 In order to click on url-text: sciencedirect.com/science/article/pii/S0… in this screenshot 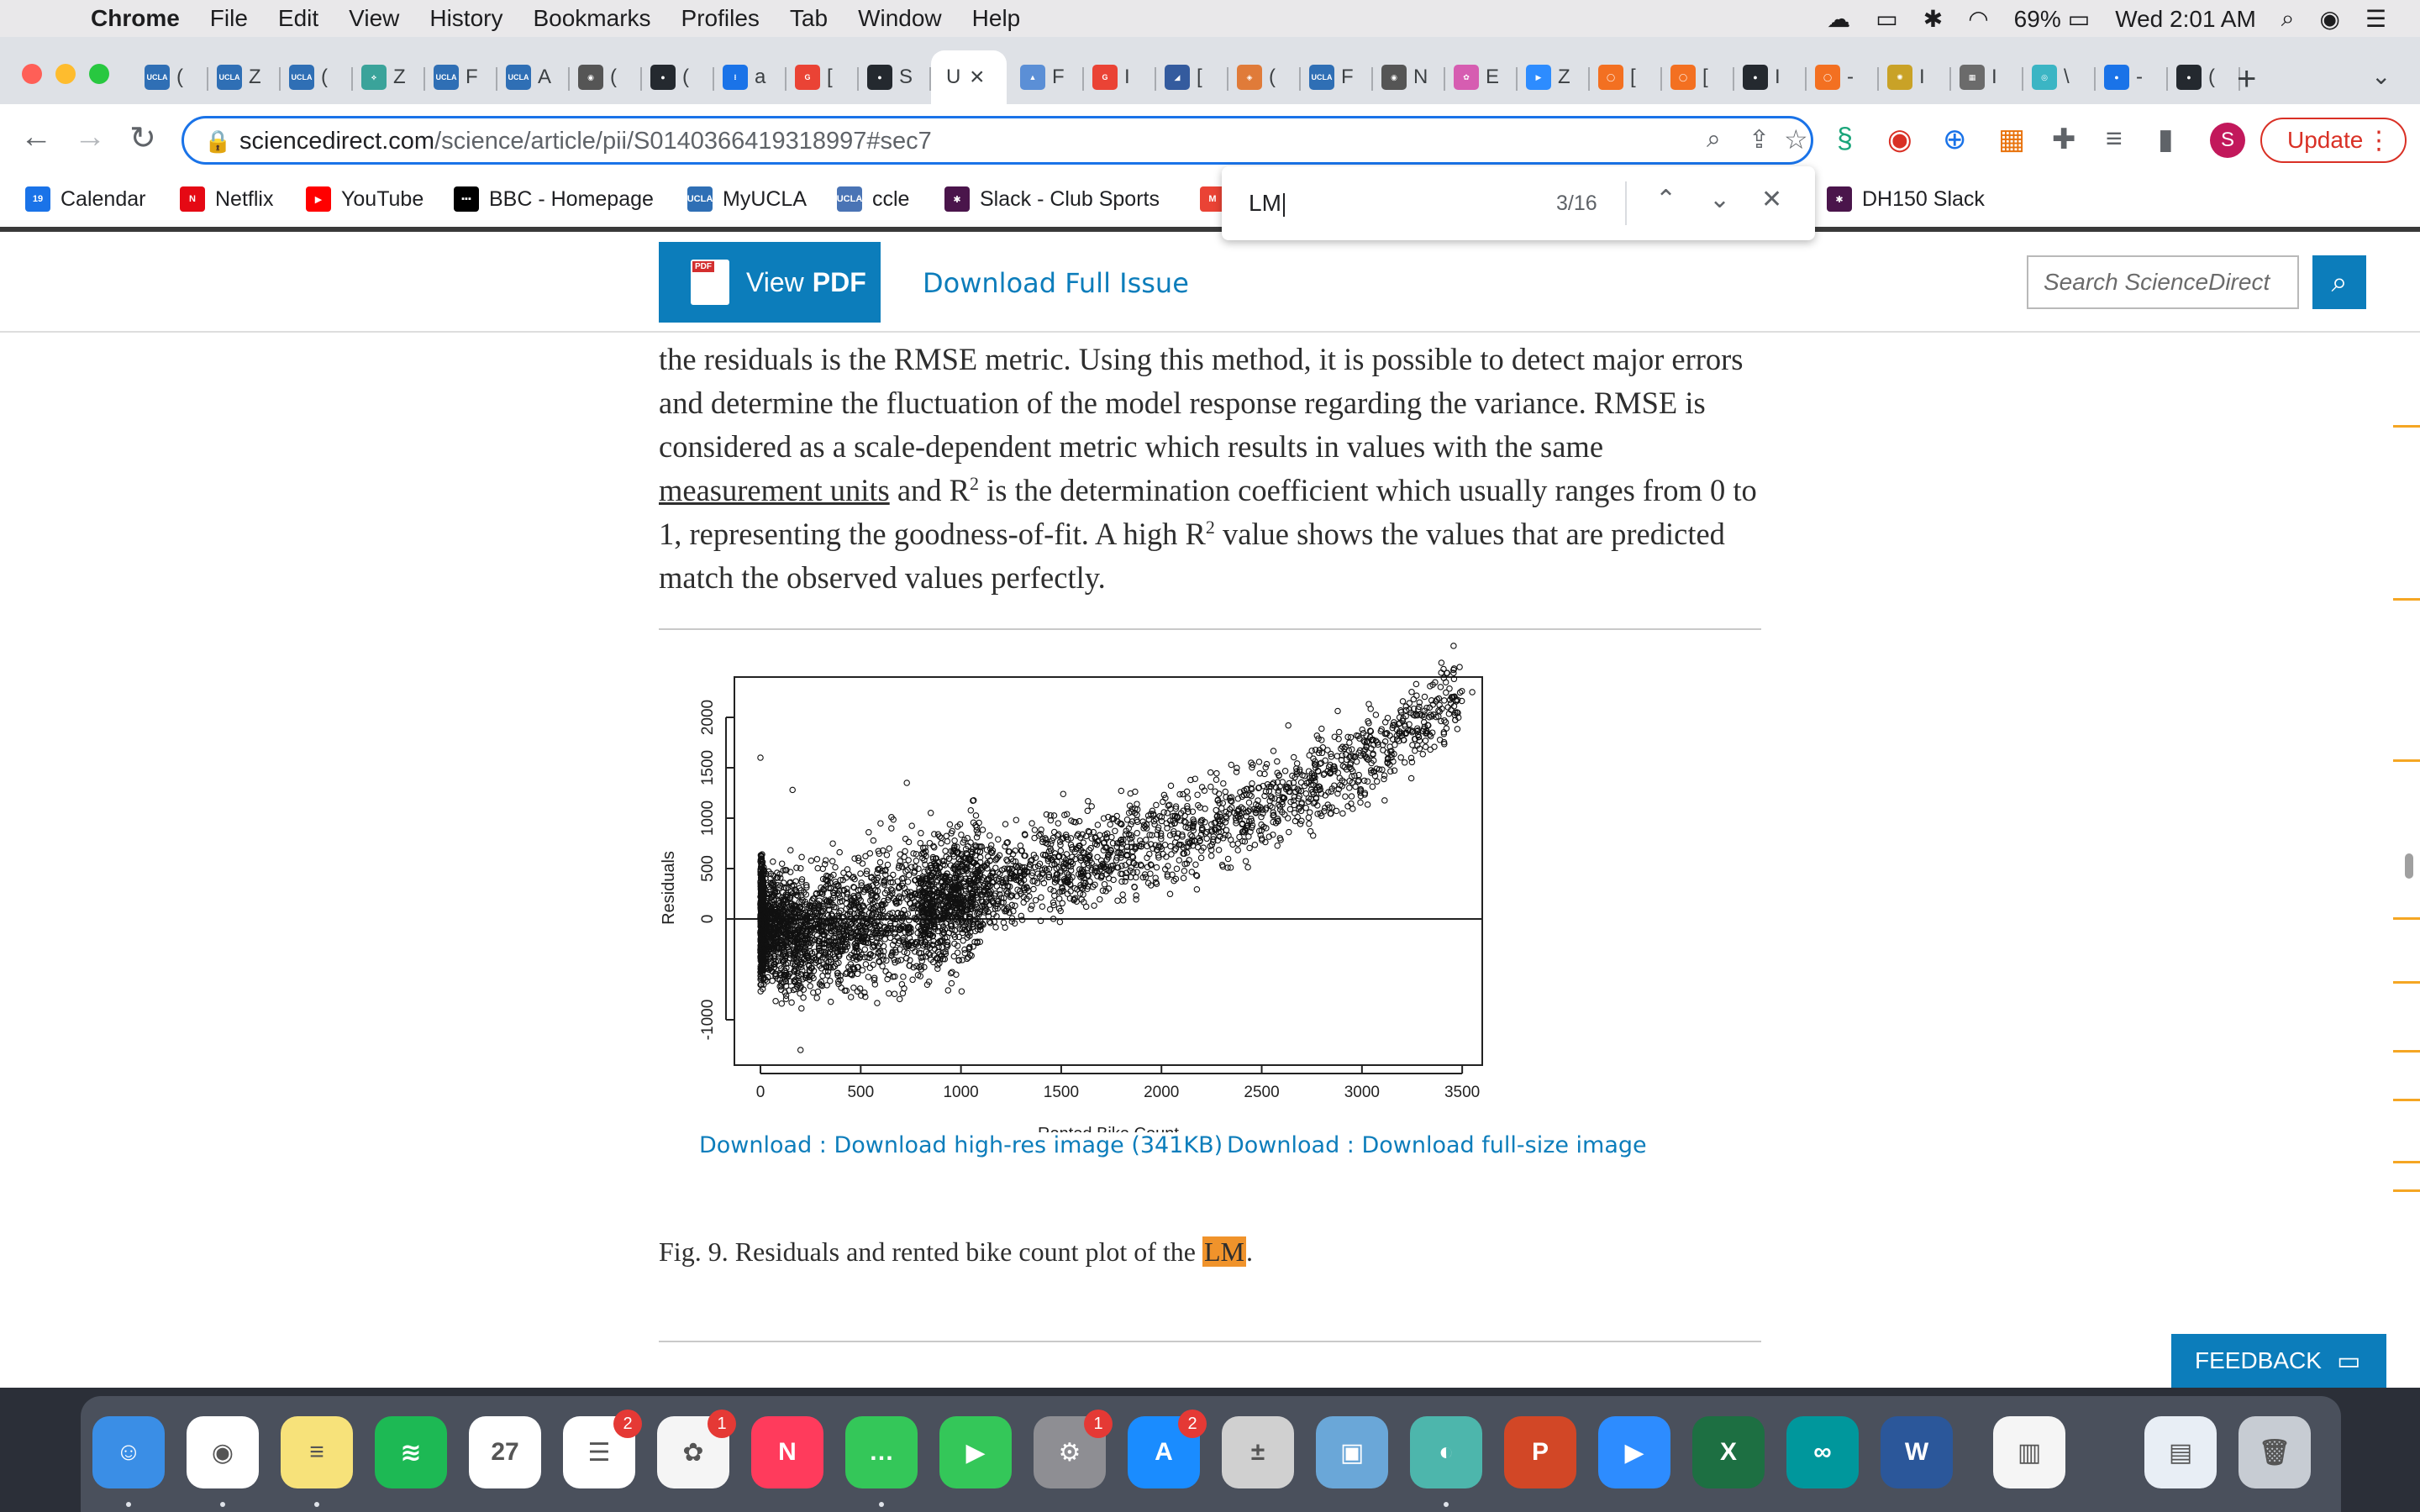, I will do `click(585, 141)`.